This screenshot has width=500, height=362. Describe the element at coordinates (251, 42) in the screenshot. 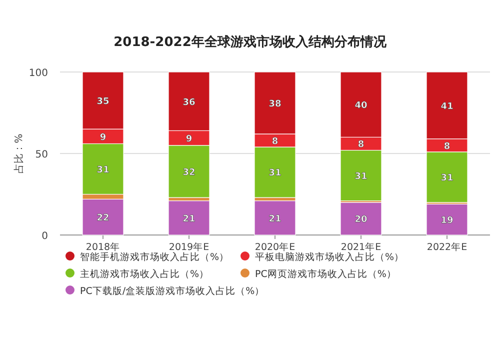

I see `chart-title: 2018-2022年全球游戏市场收入结构分布情况` at that location.